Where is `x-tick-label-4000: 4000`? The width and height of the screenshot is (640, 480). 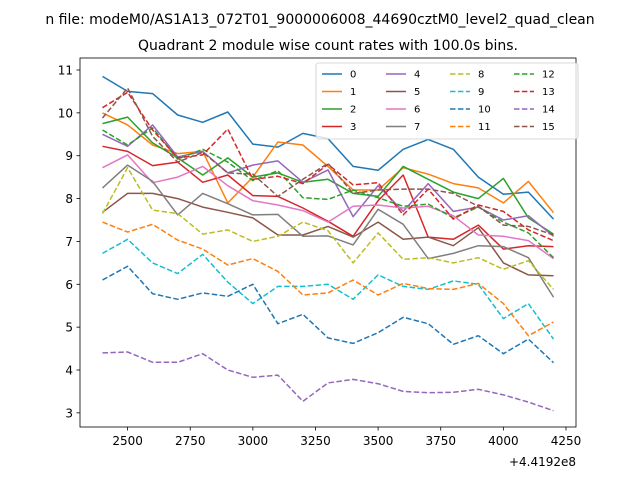
x-tick-label-4000: 4000 is located at coordinates (503, 441).